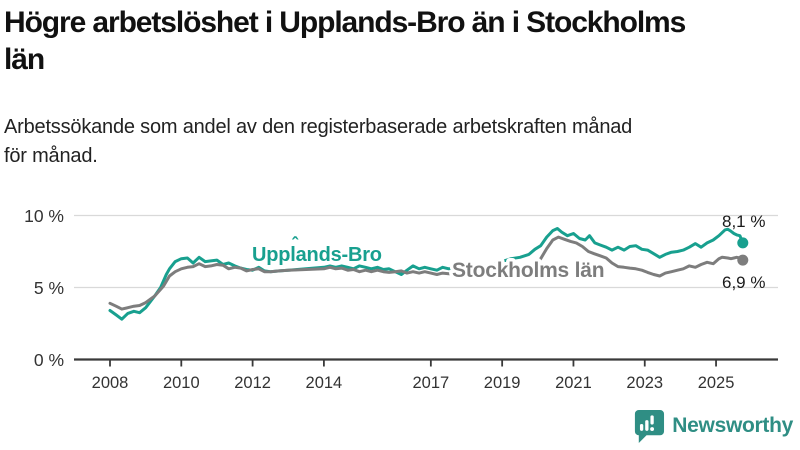 This screenshot has height=450, width=800. I want to click on exclamation-dot, so click(652, 429).